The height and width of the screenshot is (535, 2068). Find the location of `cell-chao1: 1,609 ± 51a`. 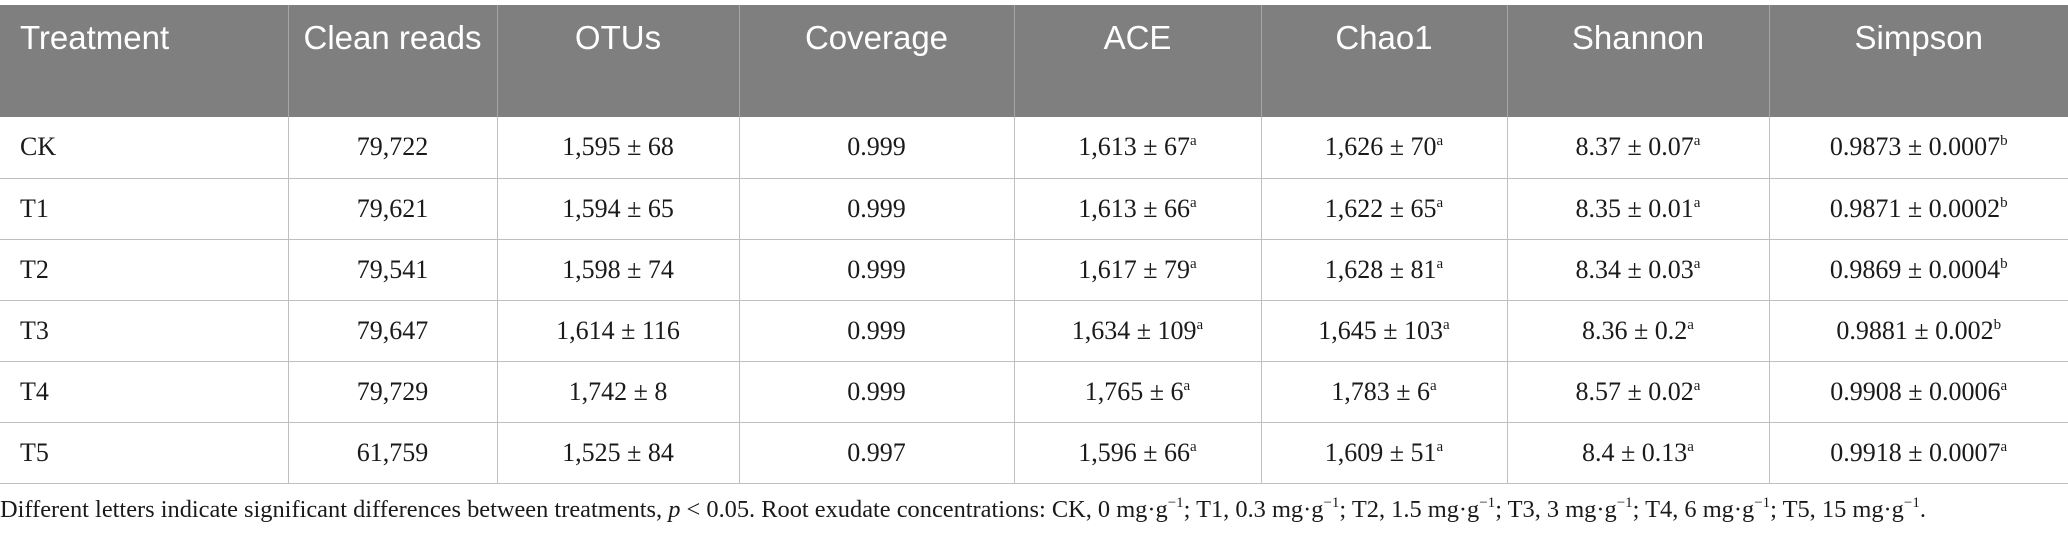

cell-chao1: 1,609 ± 51a is located at coordinates (1384, 453).